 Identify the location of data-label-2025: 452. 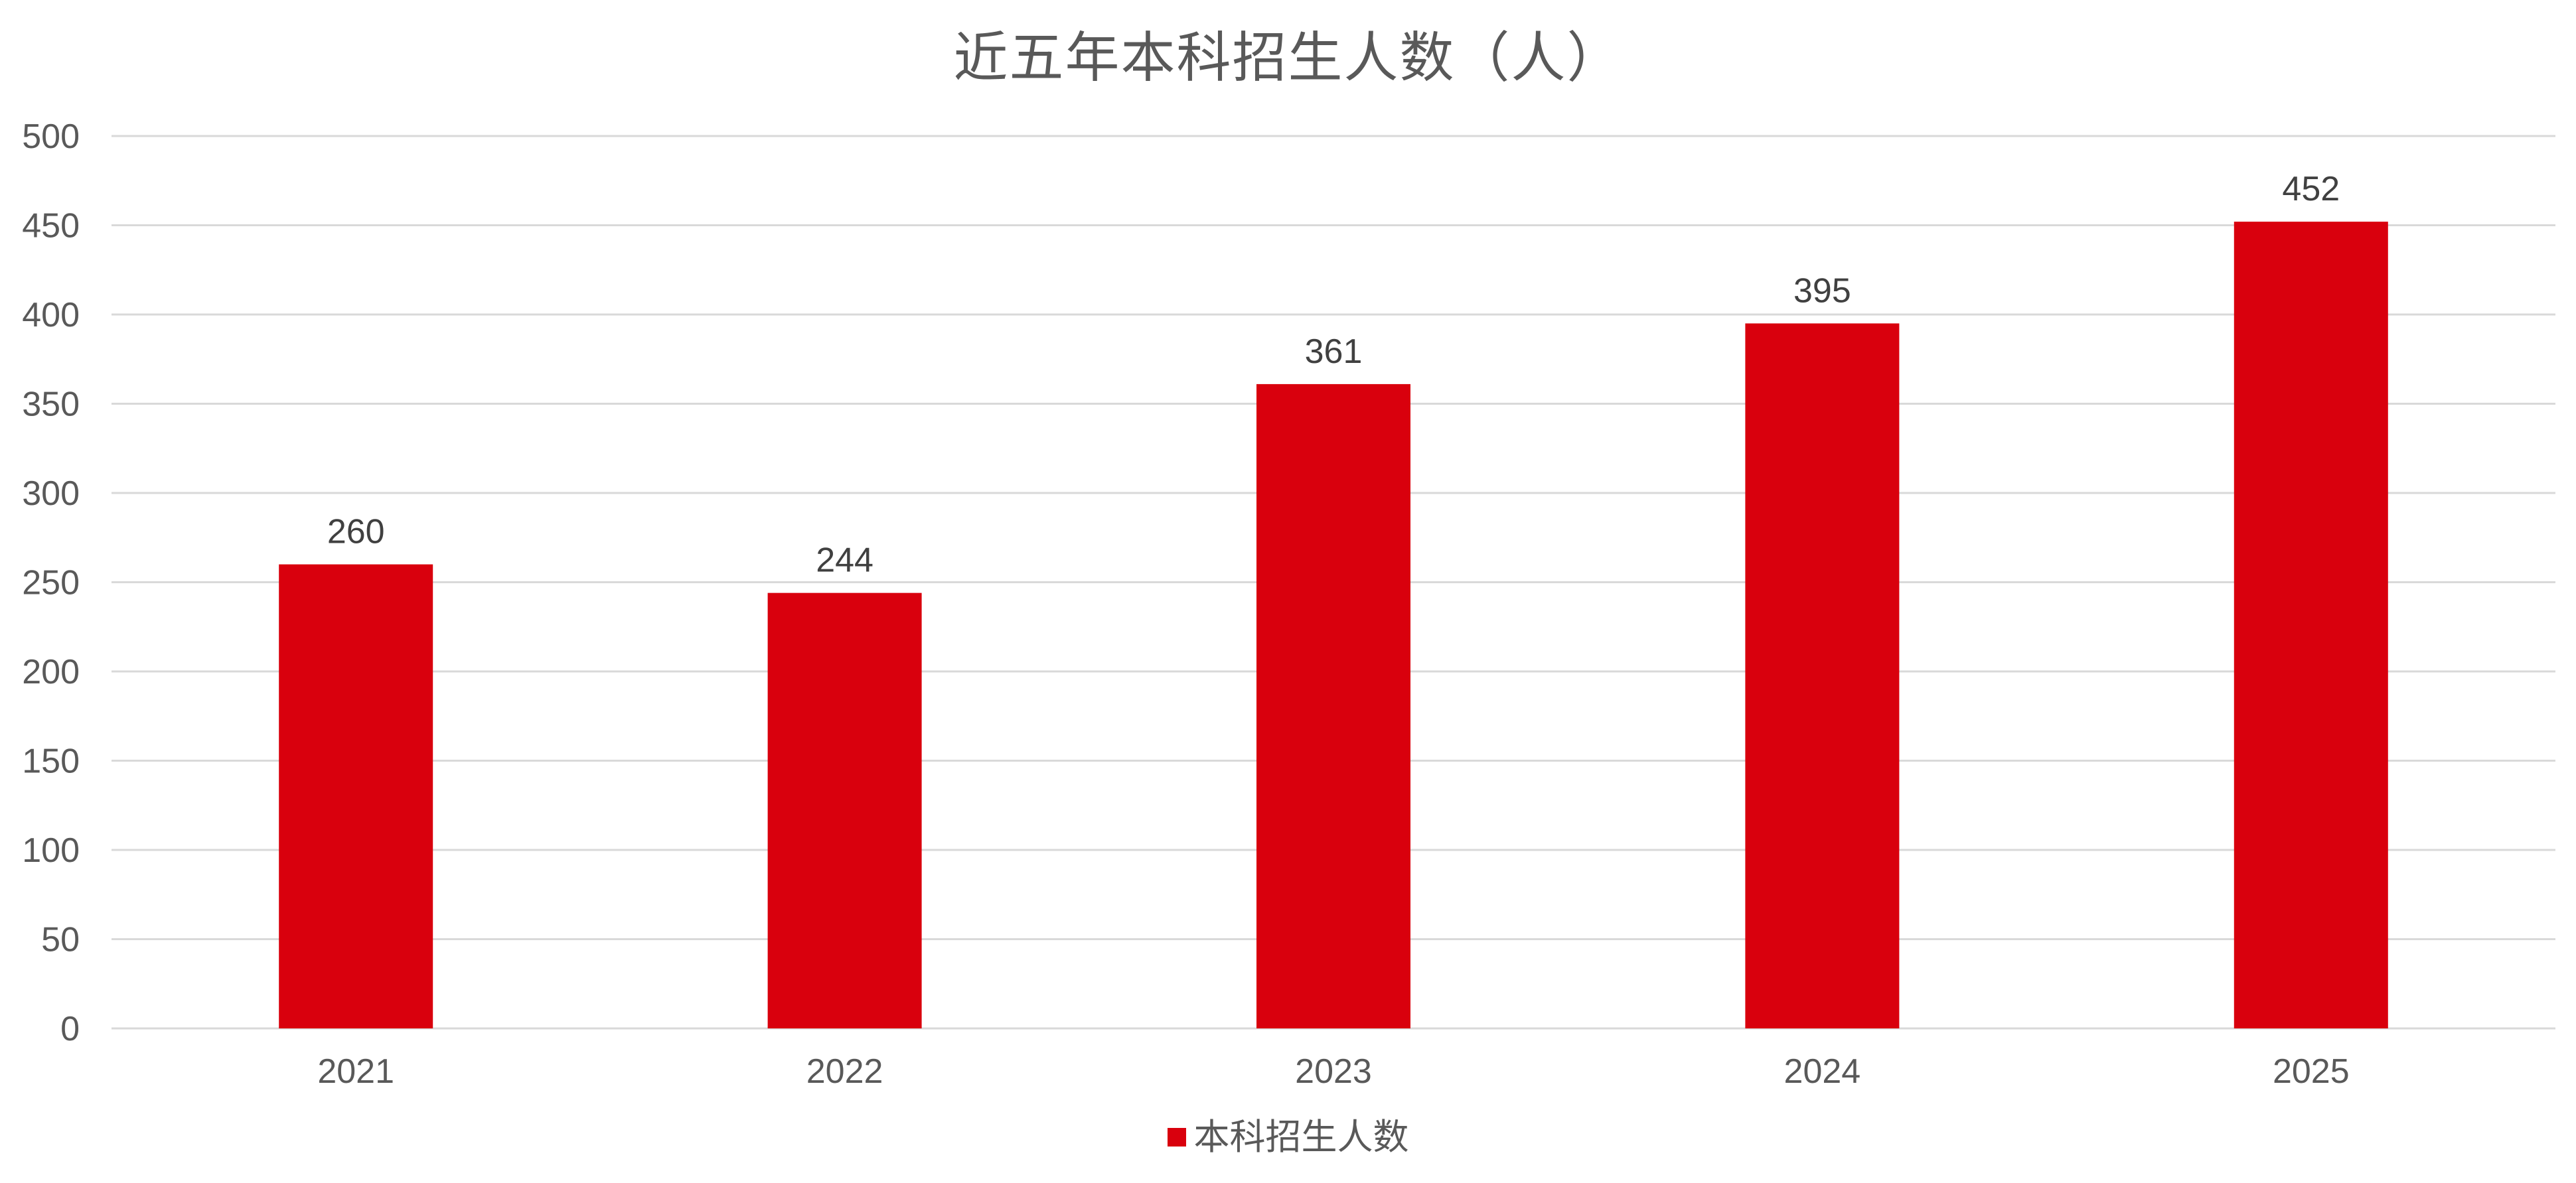
(2311, 189).